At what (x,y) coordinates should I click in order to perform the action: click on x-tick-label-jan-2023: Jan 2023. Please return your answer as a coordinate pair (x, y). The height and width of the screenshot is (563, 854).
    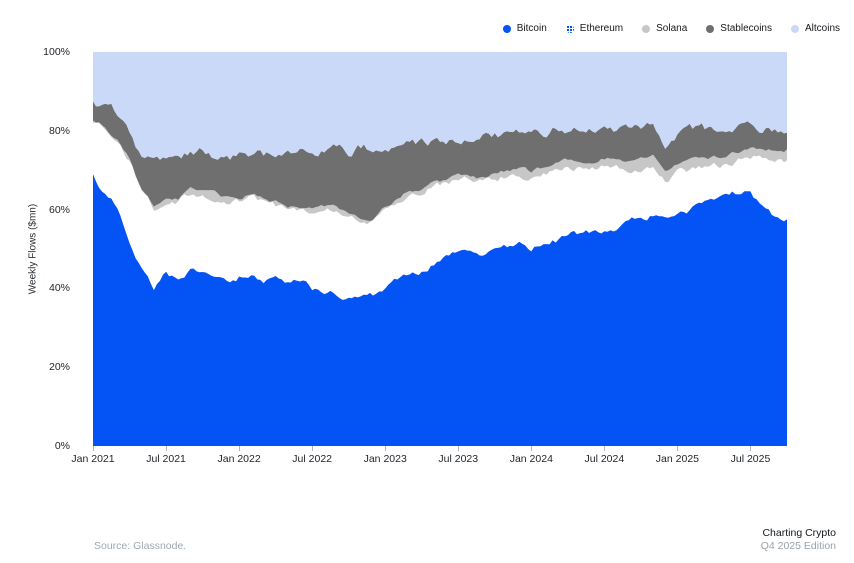
    Looking at the image, I should click on (385, 459).